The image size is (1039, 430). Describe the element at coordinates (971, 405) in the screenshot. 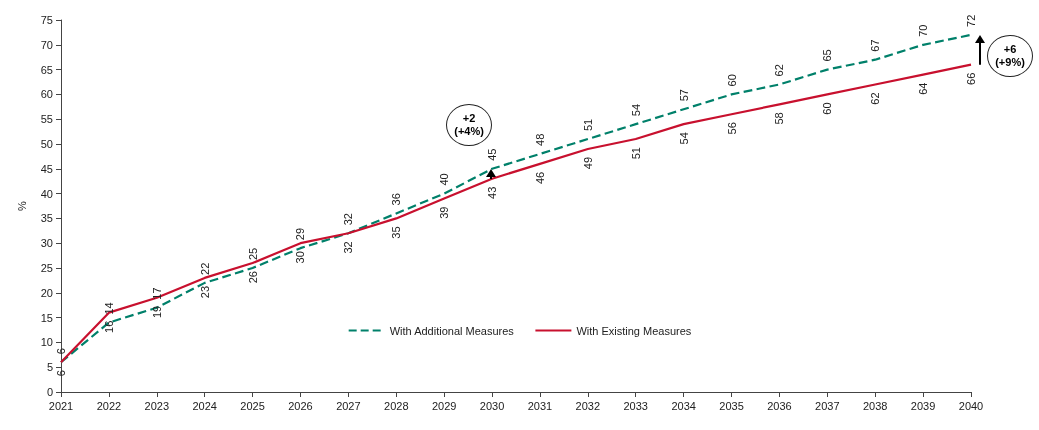

I see `x-tick-label: 2040` at that location.